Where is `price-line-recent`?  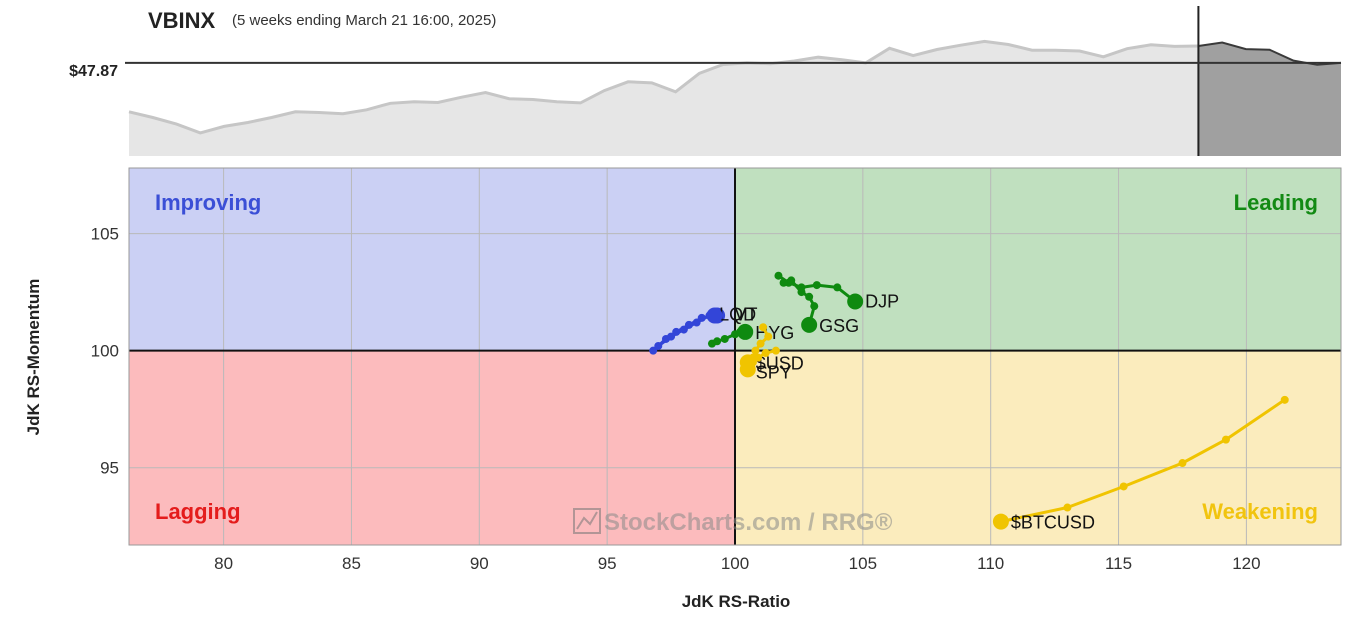 price-line-recent is located at coordinates (1270, 53).